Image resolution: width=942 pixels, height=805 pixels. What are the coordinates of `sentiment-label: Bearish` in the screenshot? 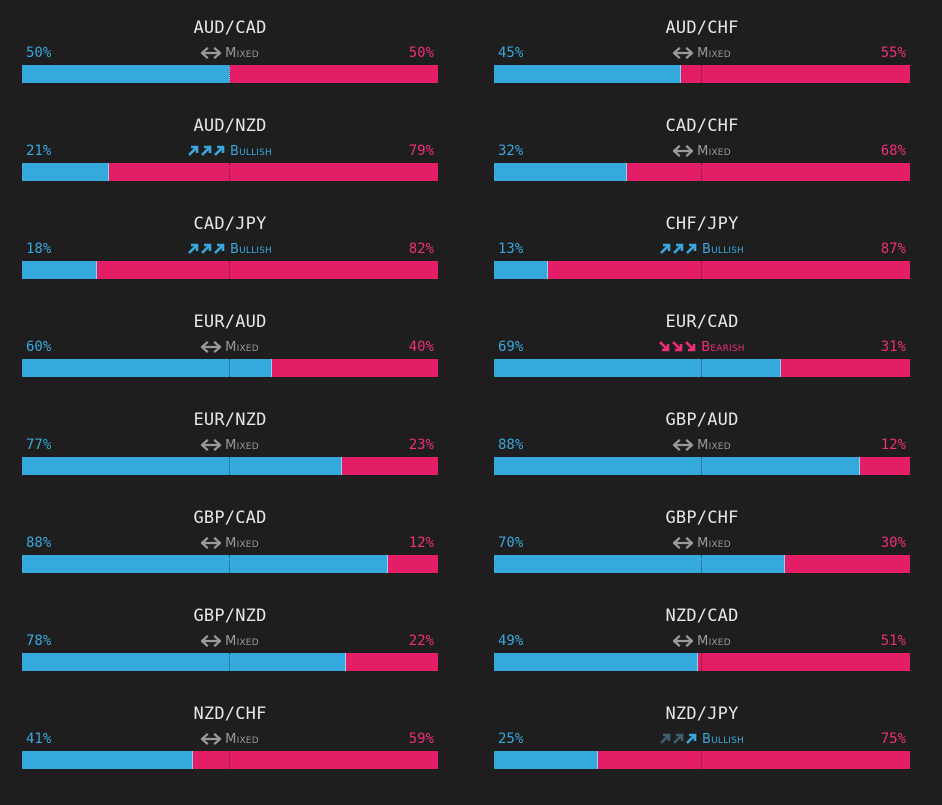 It's located at (723, 347).